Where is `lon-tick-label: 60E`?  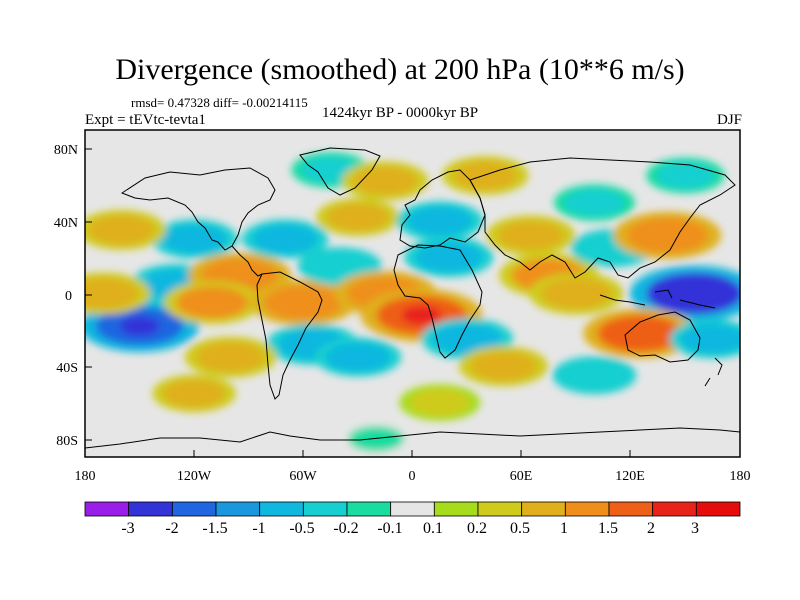 lon-tick-label: 60E is located at coordinates (521, 476).